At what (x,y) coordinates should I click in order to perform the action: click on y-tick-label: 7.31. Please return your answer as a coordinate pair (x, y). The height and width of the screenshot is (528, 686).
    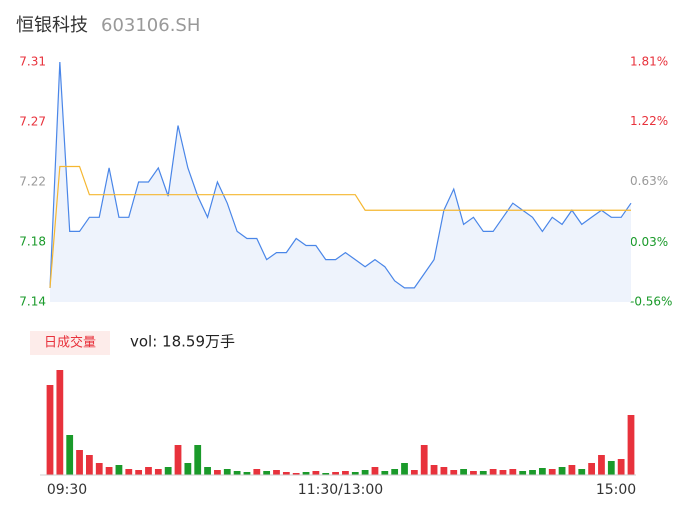
    Looking at the image, I should click on (32, 62).